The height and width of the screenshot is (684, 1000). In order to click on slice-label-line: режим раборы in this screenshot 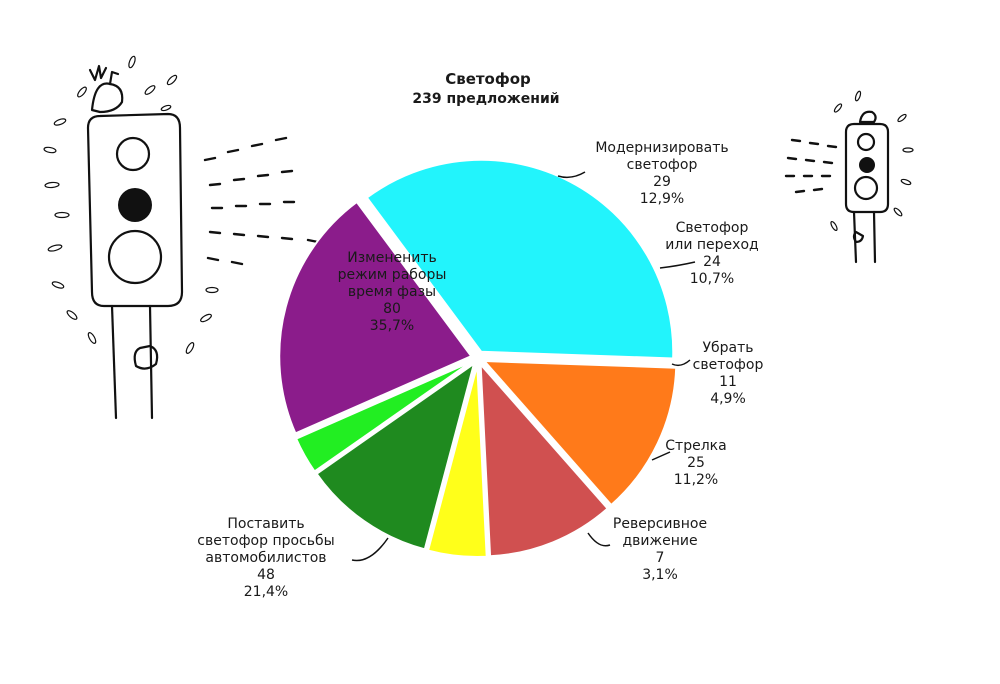, I will do `click(392, 275)`.